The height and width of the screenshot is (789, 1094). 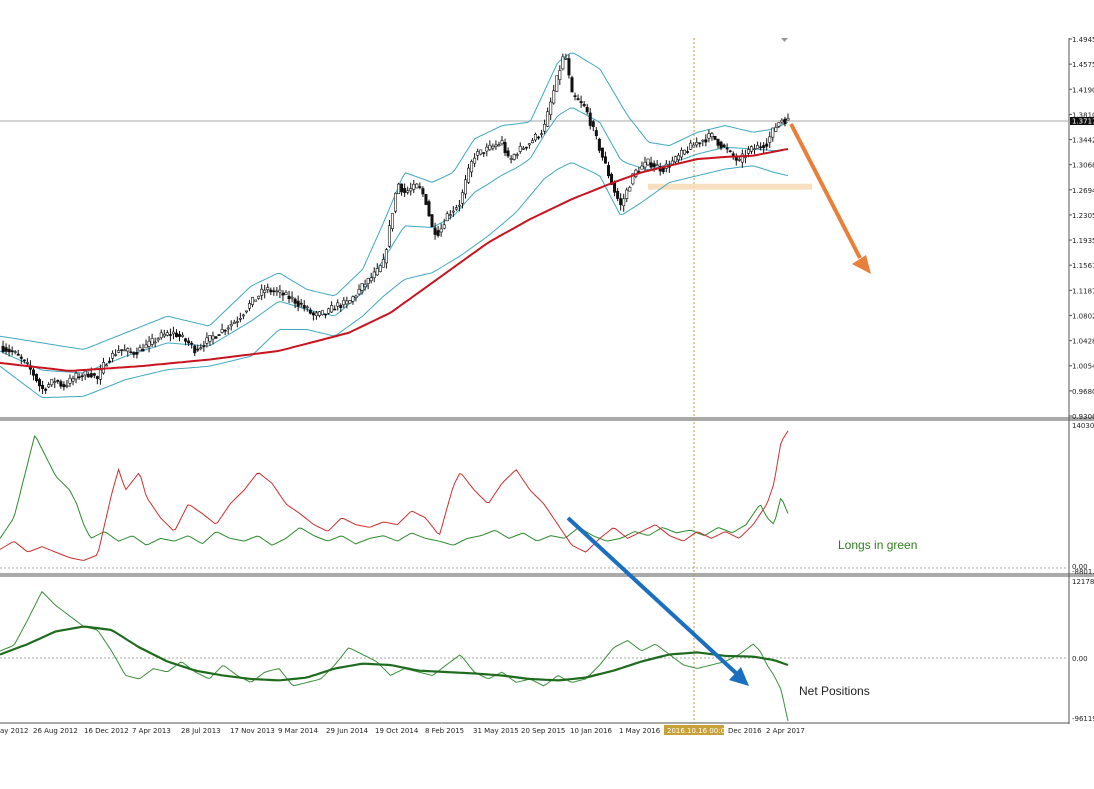 What do you see at coordinates (1083, 90) in the screenshot?
I see `price-tick-label: 1.4190` at bounding box center [1083, 90].